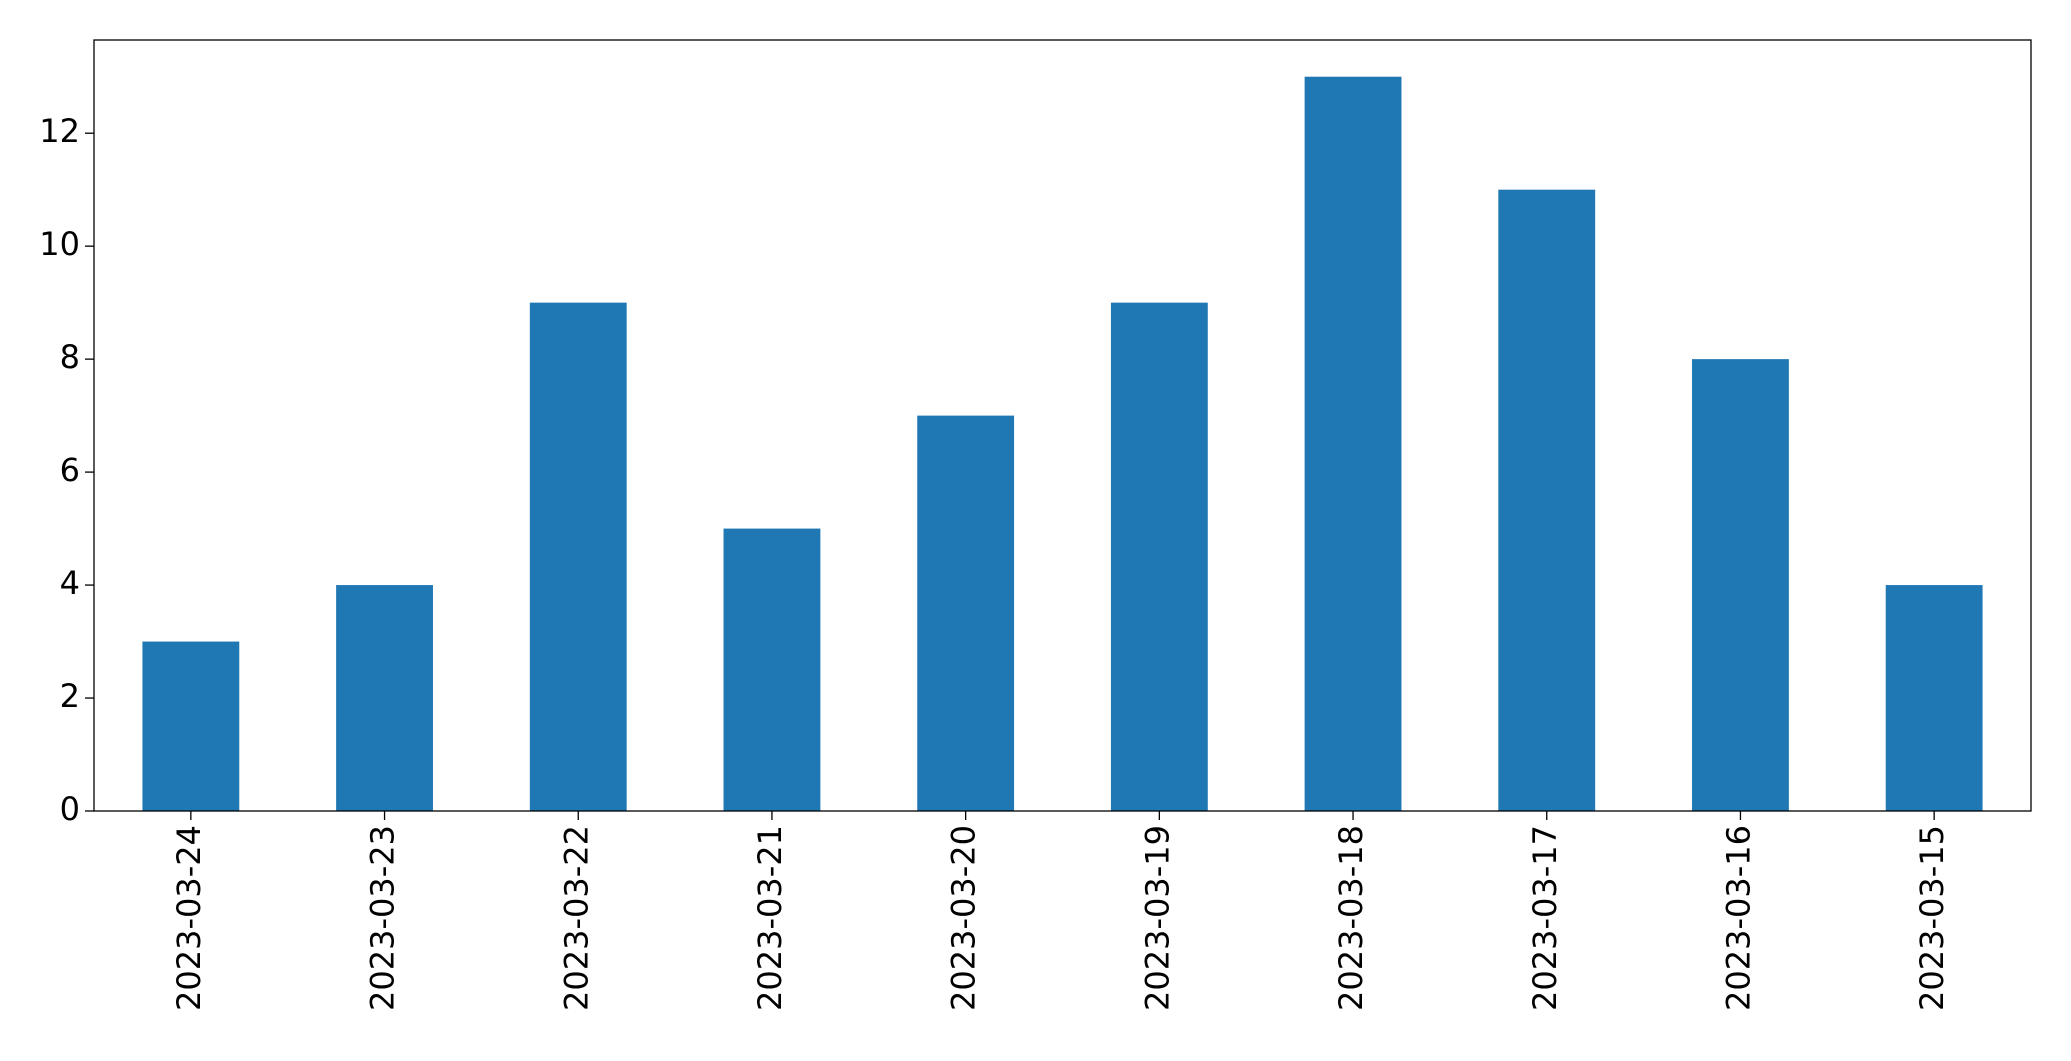 The height and width of the screenshot is (1061, 2071). I want to click on y-tick-label: 8, so click(70, 357).